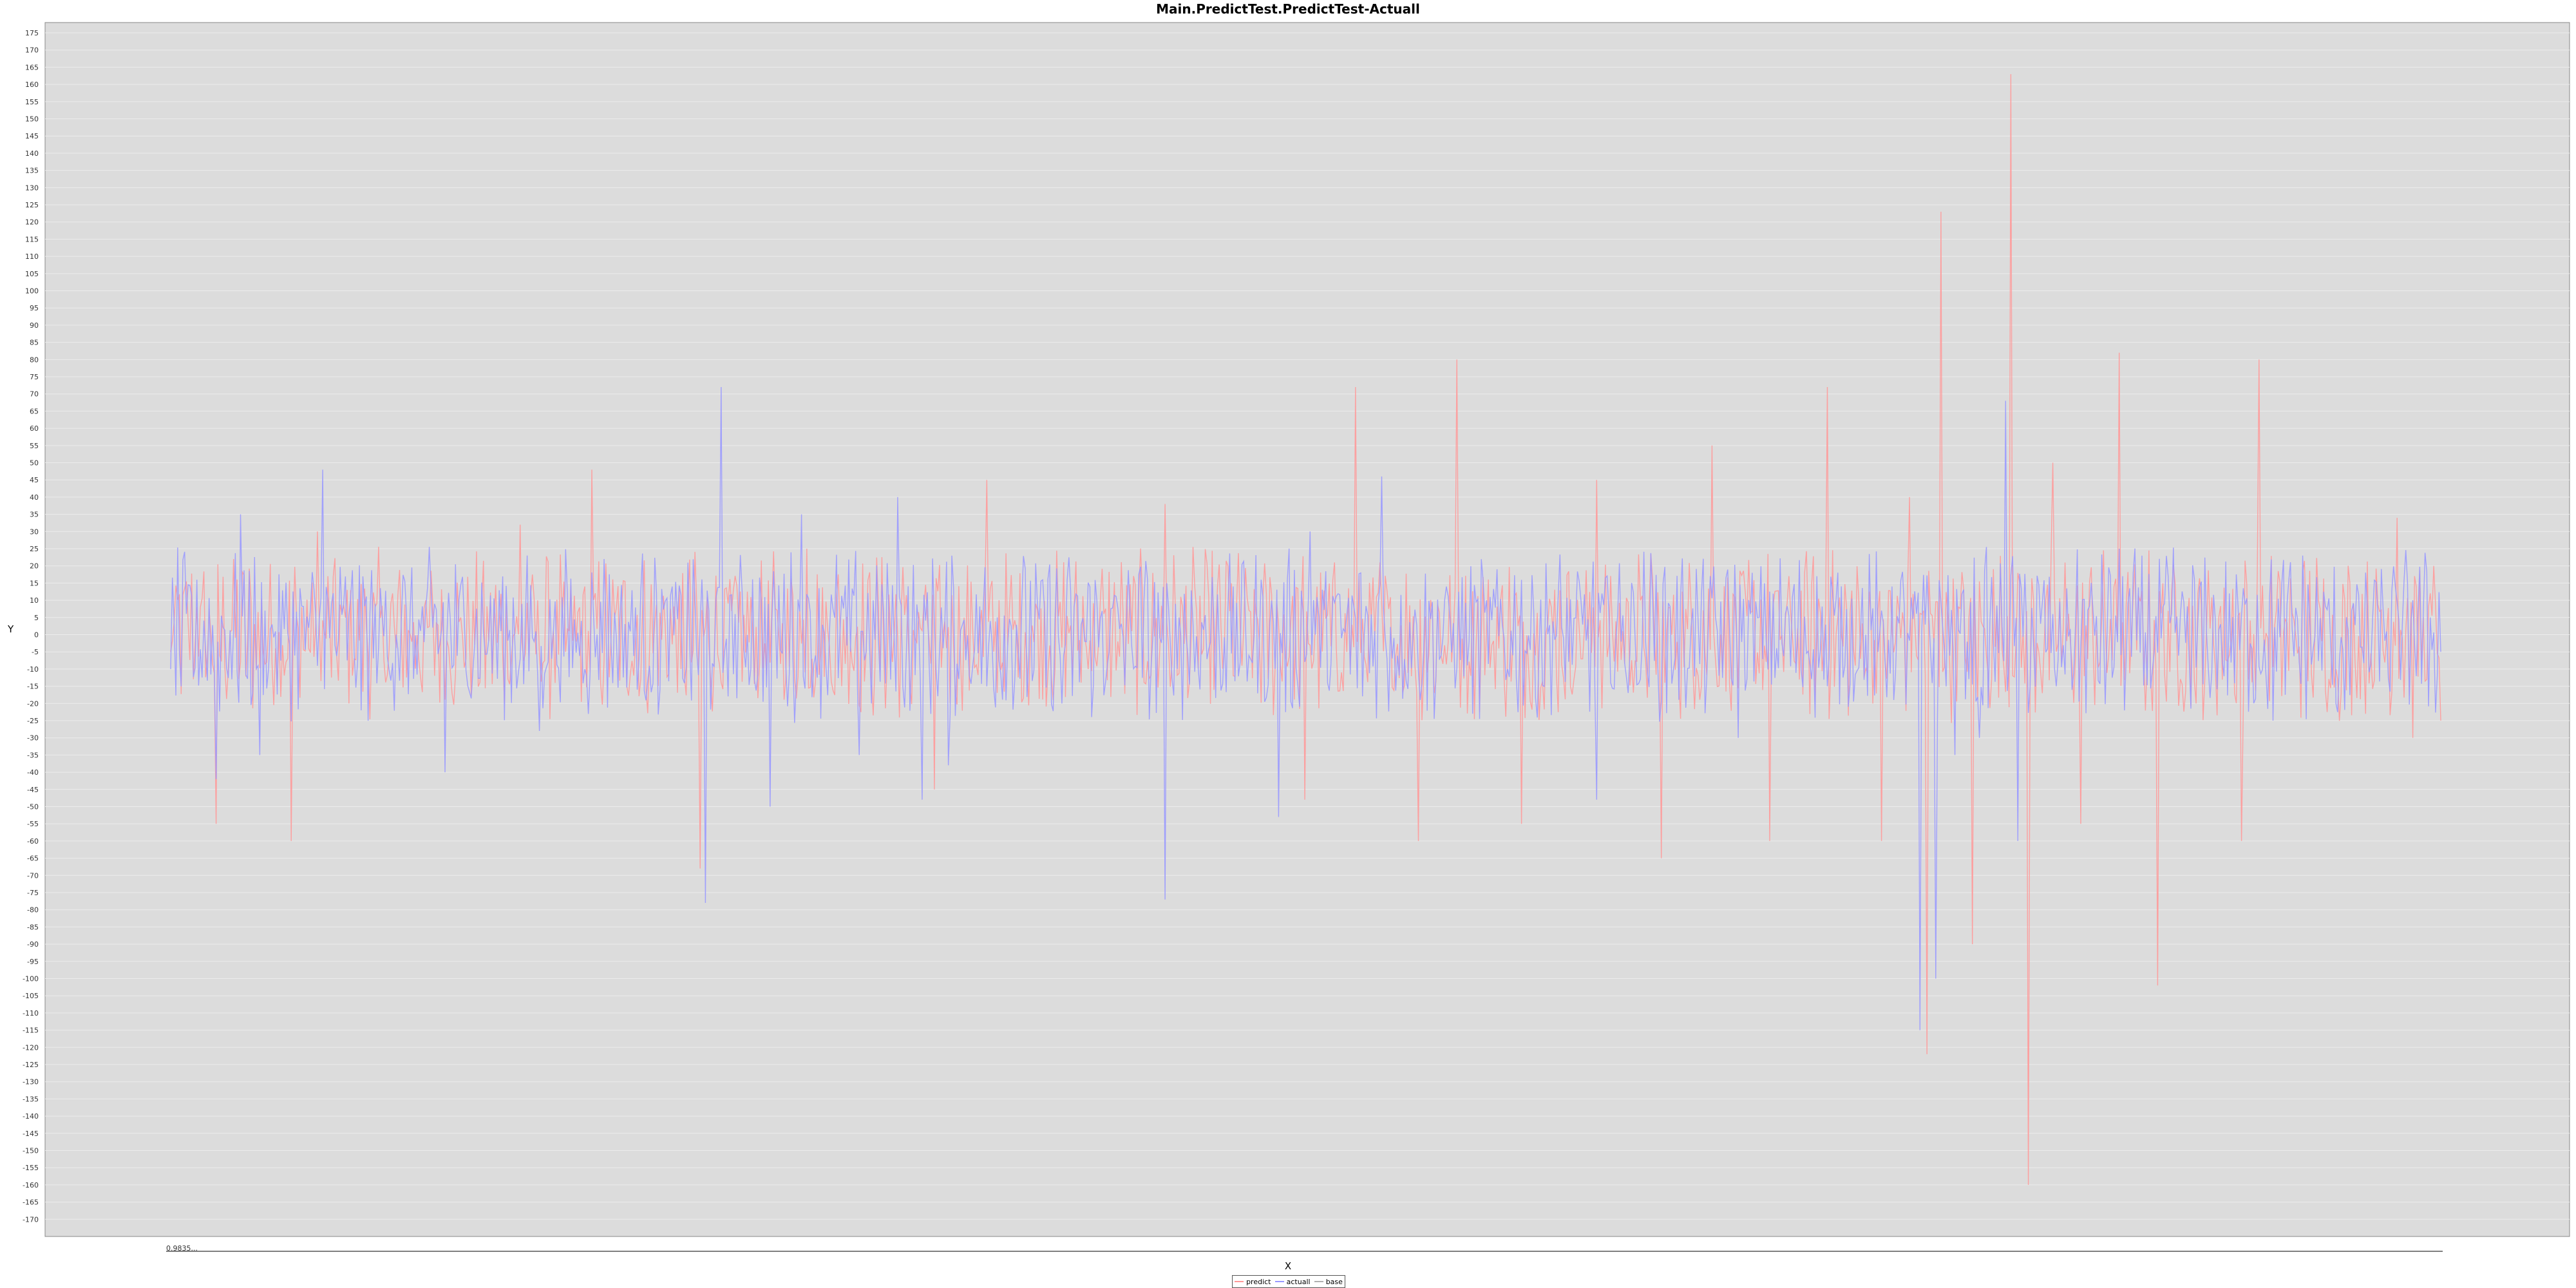 The image size is (2576, 1288). Describe the element at coordinates (31, 1047) in the screenshot. I see `y-tick-label: -120` at that location.